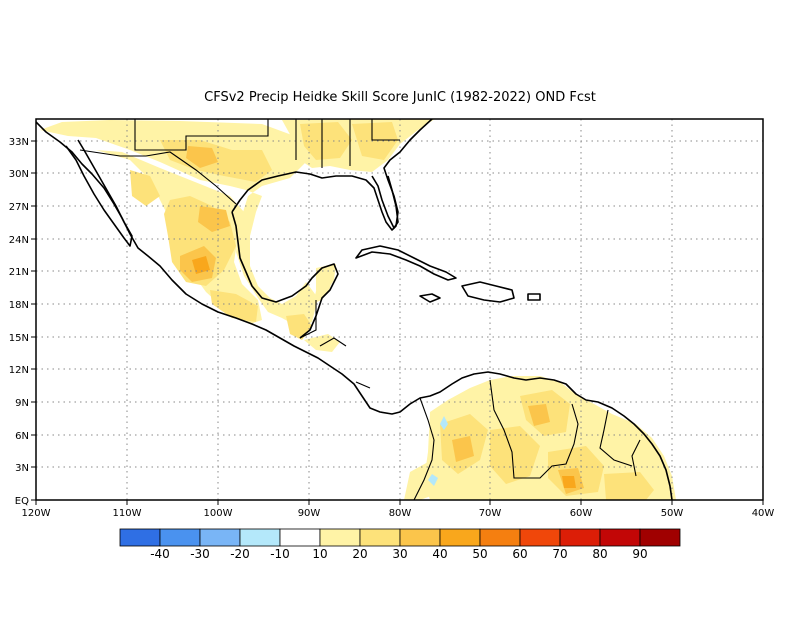  Describe the element at coordinates (200, 554) in the screenshot. I see `colorbar-label: -30` at that location.